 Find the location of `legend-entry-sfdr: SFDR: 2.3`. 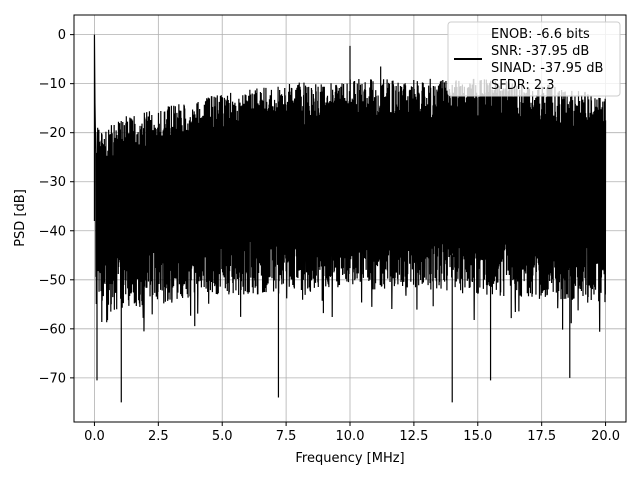

legend-entry-sfdr: SFDR: 2.3 is located at coordinates (523, 85).